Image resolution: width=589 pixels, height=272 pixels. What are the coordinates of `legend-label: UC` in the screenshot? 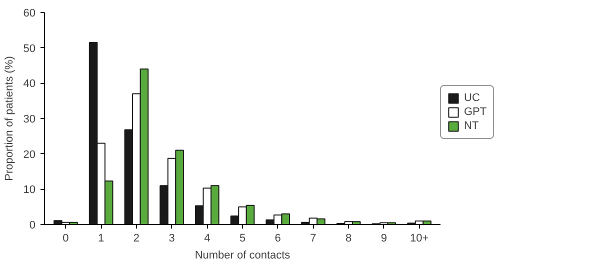 It's located at (472, 98).